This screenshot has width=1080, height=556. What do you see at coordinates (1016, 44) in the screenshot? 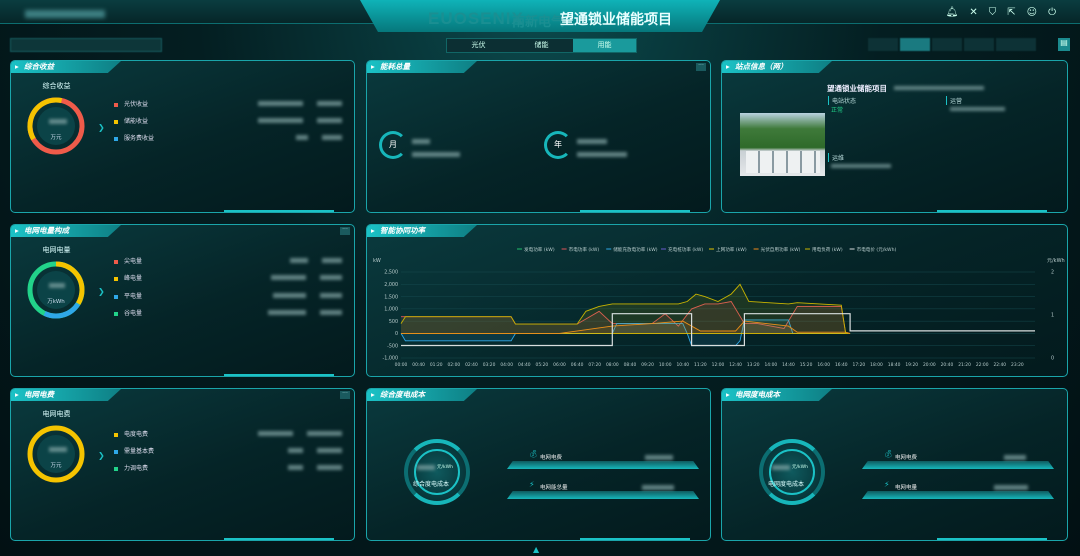
I see `date-picker` at bounding box center [1016, 44].